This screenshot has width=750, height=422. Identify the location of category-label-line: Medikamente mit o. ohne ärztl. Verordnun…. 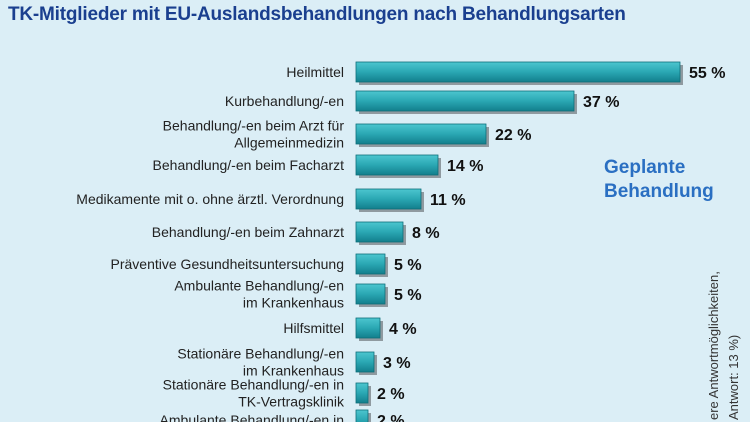
(210, 199).